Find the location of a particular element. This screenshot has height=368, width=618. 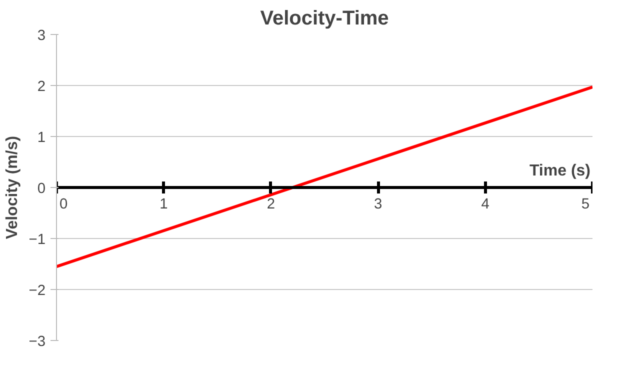

y-tick-label: 3 is located at coordinates (41, 36).